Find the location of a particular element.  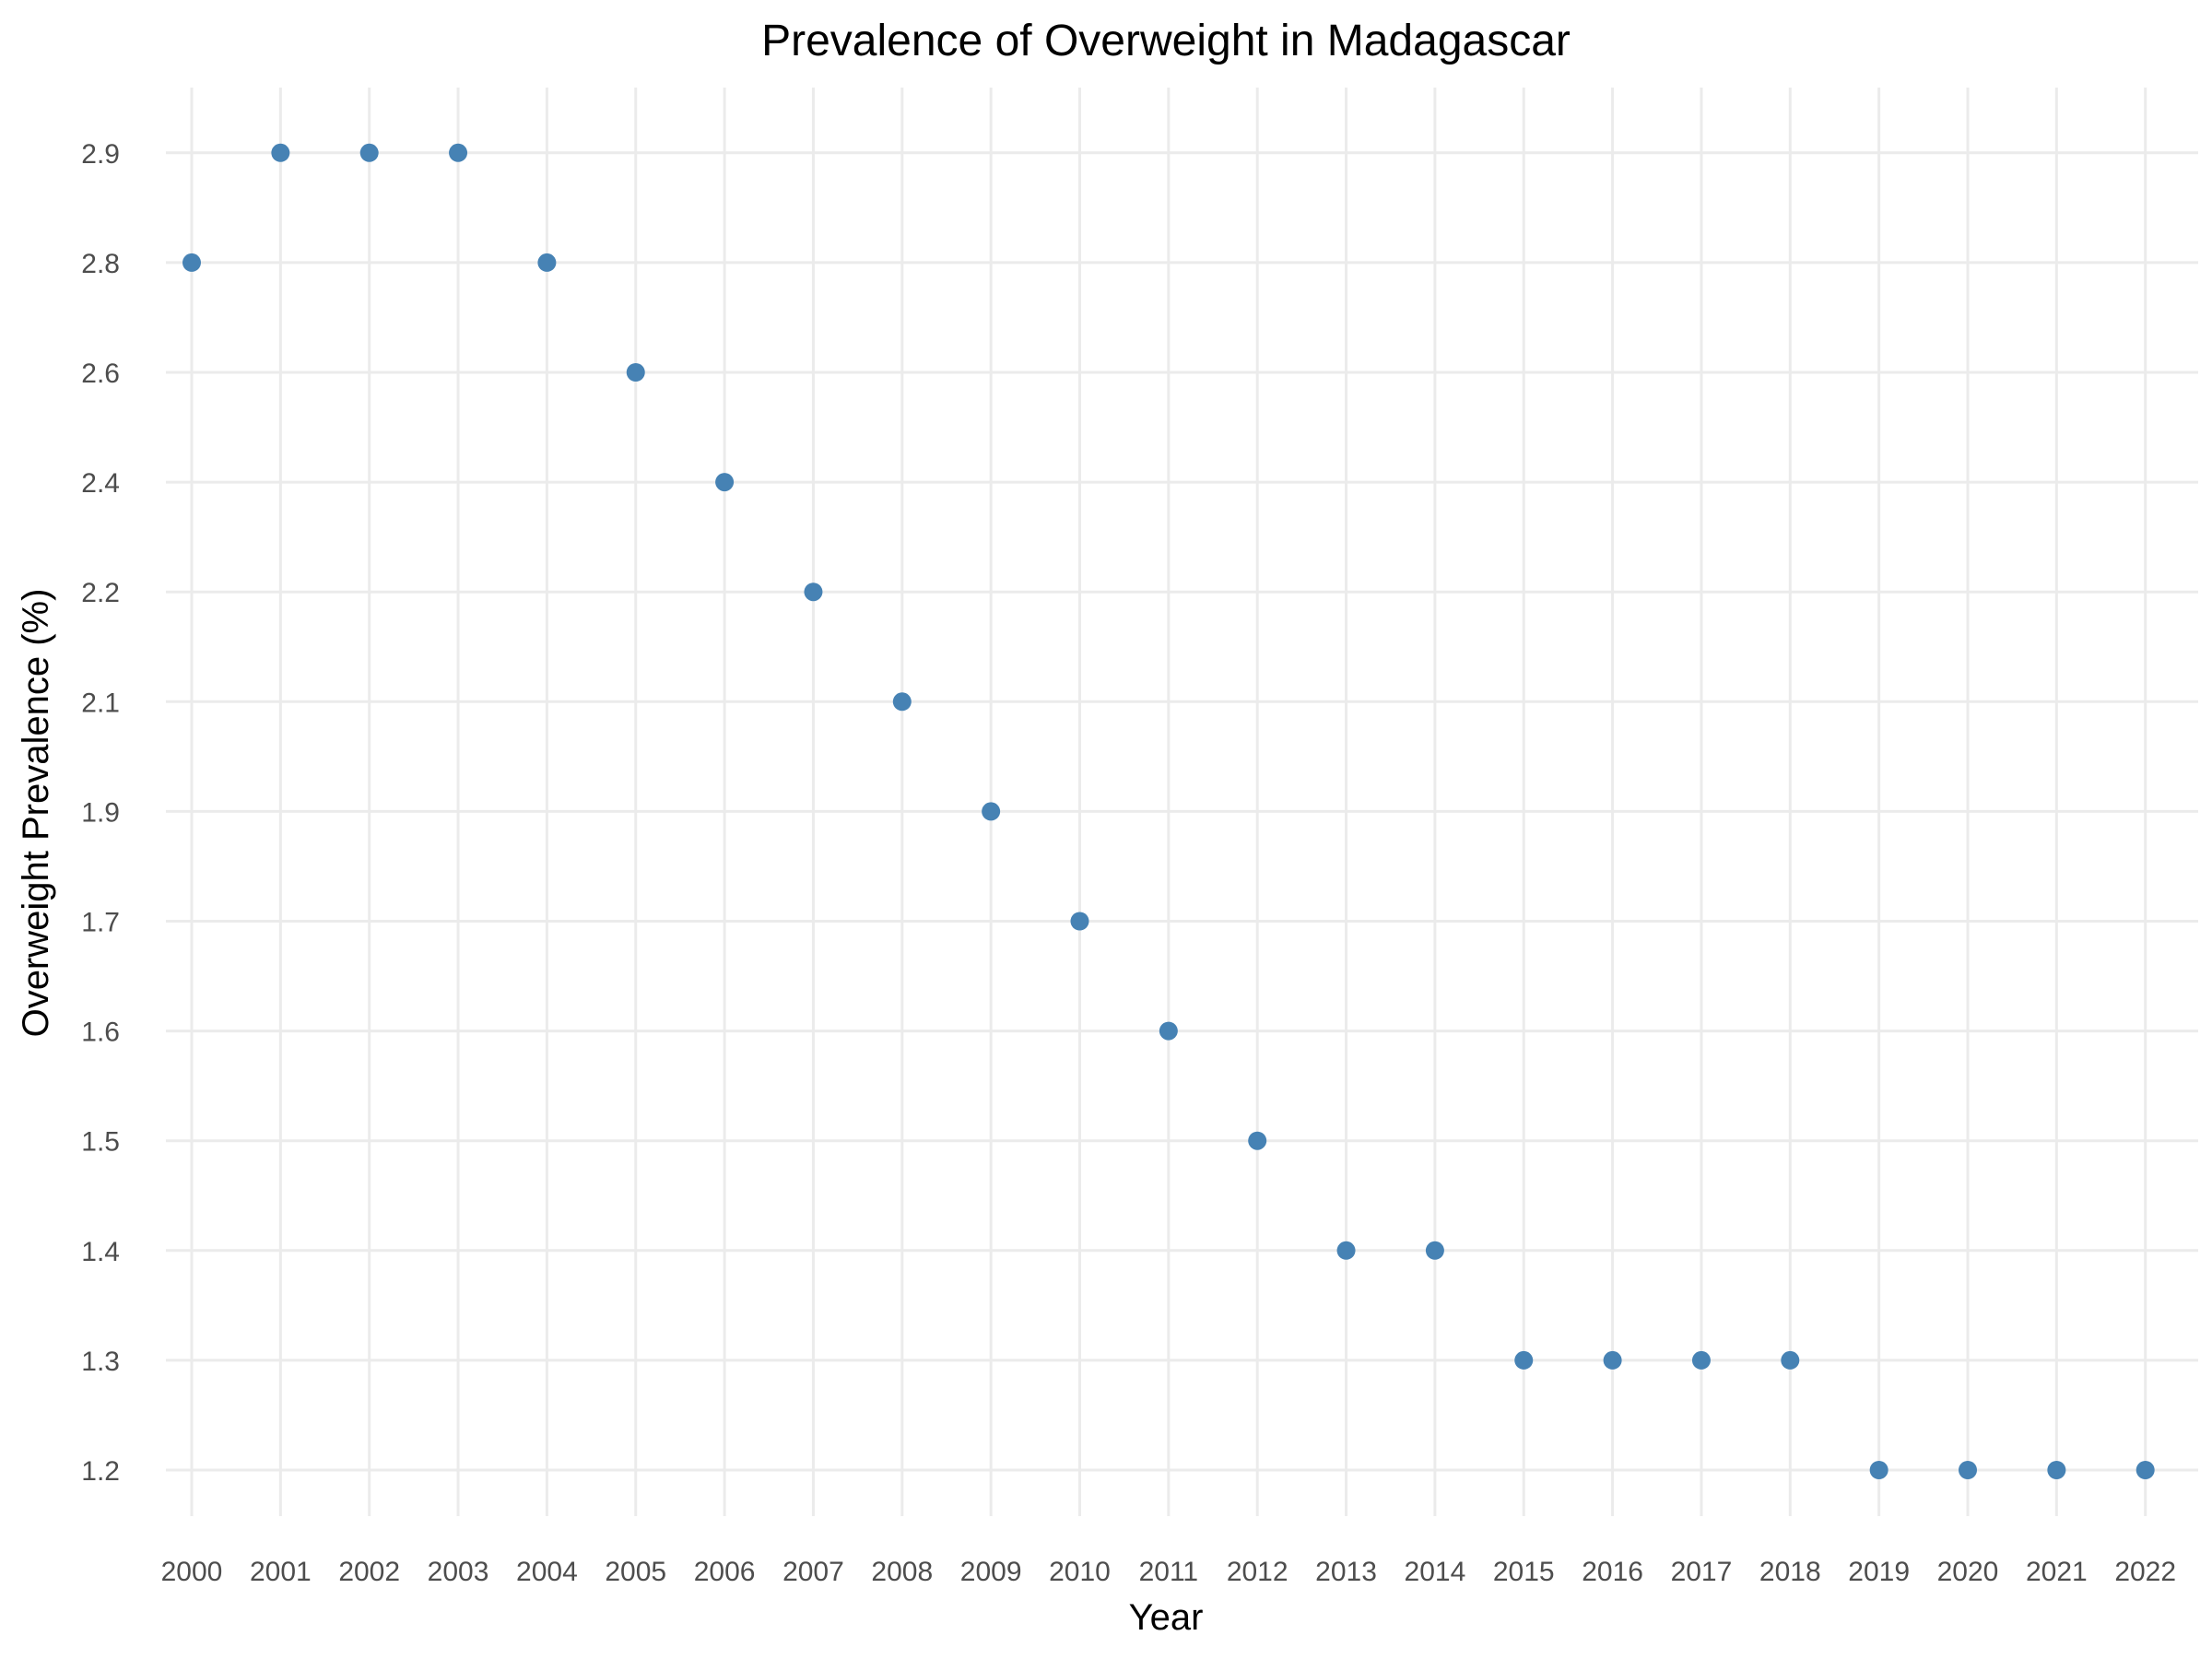

y-tick-label: 2.8 is located at coordinates (100, 264).